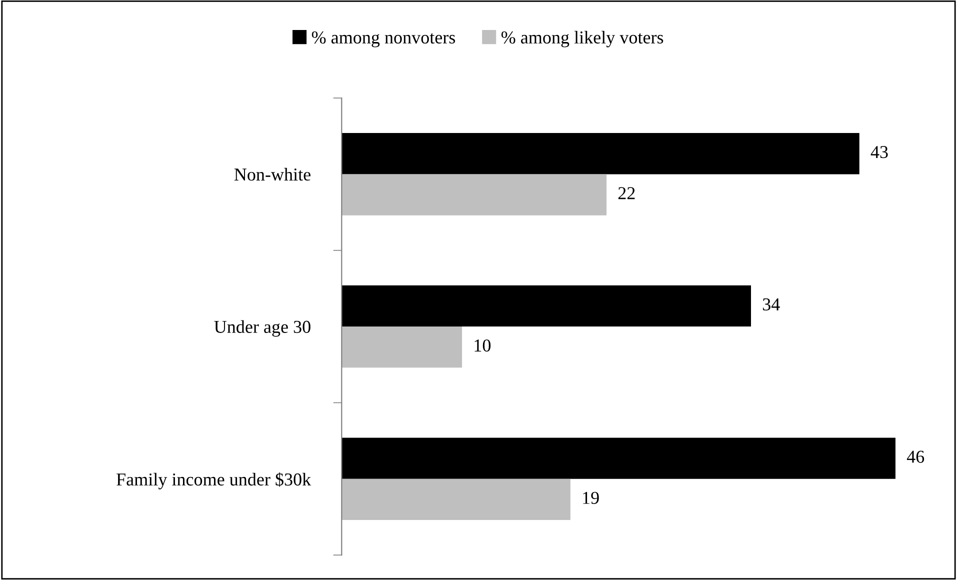  I want to click on data-label: 34, so click(771, 304).